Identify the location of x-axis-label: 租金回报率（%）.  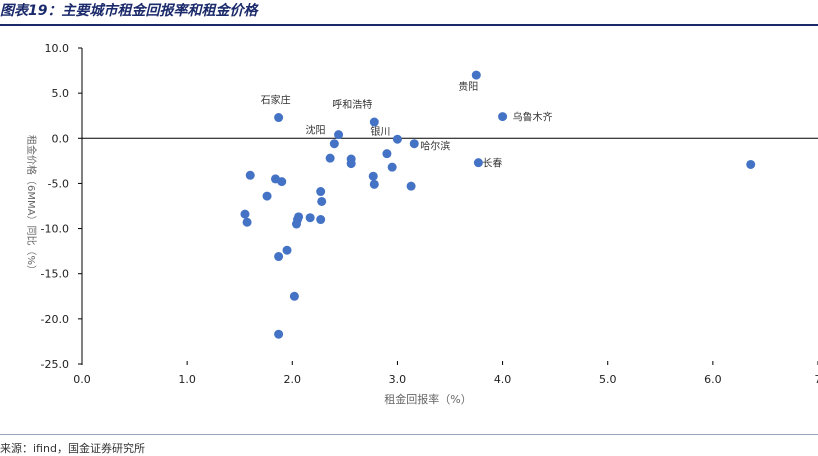
(427, 399).